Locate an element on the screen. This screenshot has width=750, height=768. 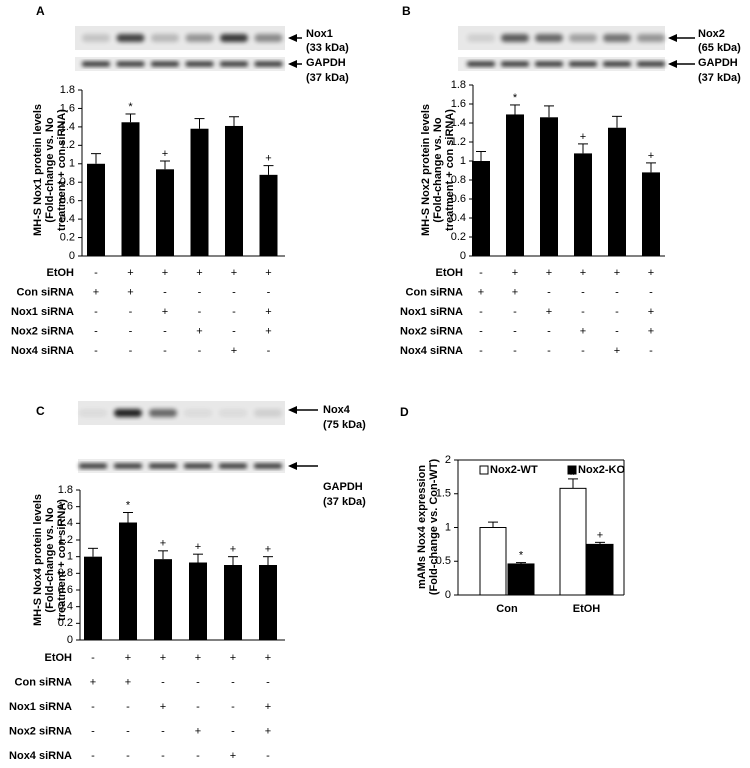
y-axis-label: treatment + con siRNA) is located at coordinates (62, 560).